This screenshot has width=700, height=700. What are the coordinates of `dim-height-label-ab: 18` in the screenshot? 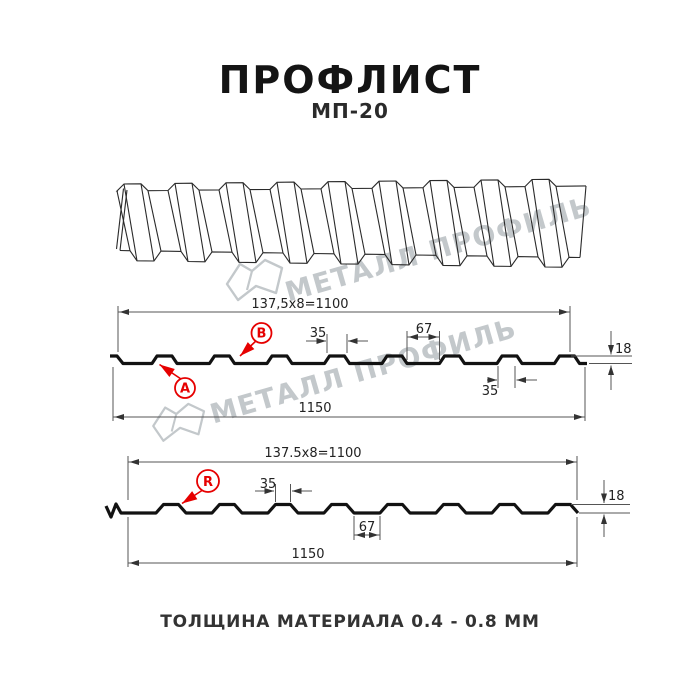 It's located at (623, 349).